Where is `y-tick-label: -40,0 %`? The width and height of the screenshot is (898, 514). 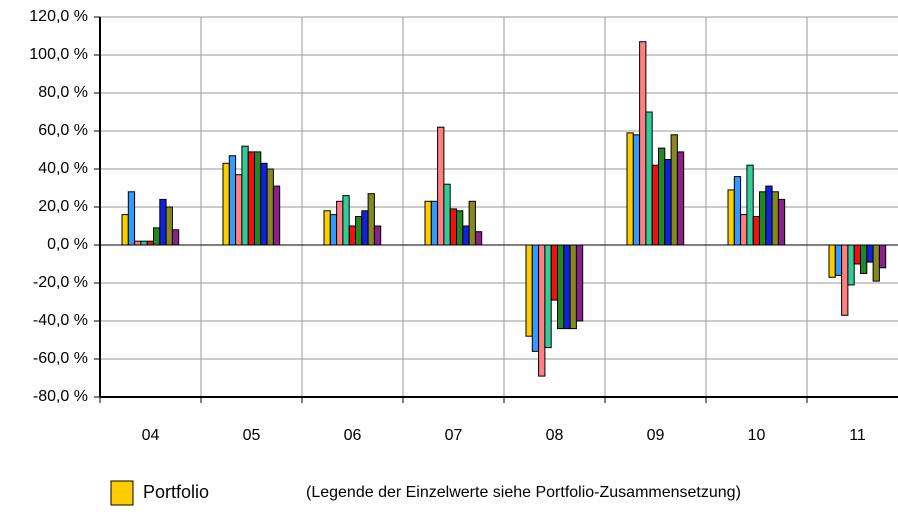
y-tick-label: -40,0 % is located at coordinates (60, 320).